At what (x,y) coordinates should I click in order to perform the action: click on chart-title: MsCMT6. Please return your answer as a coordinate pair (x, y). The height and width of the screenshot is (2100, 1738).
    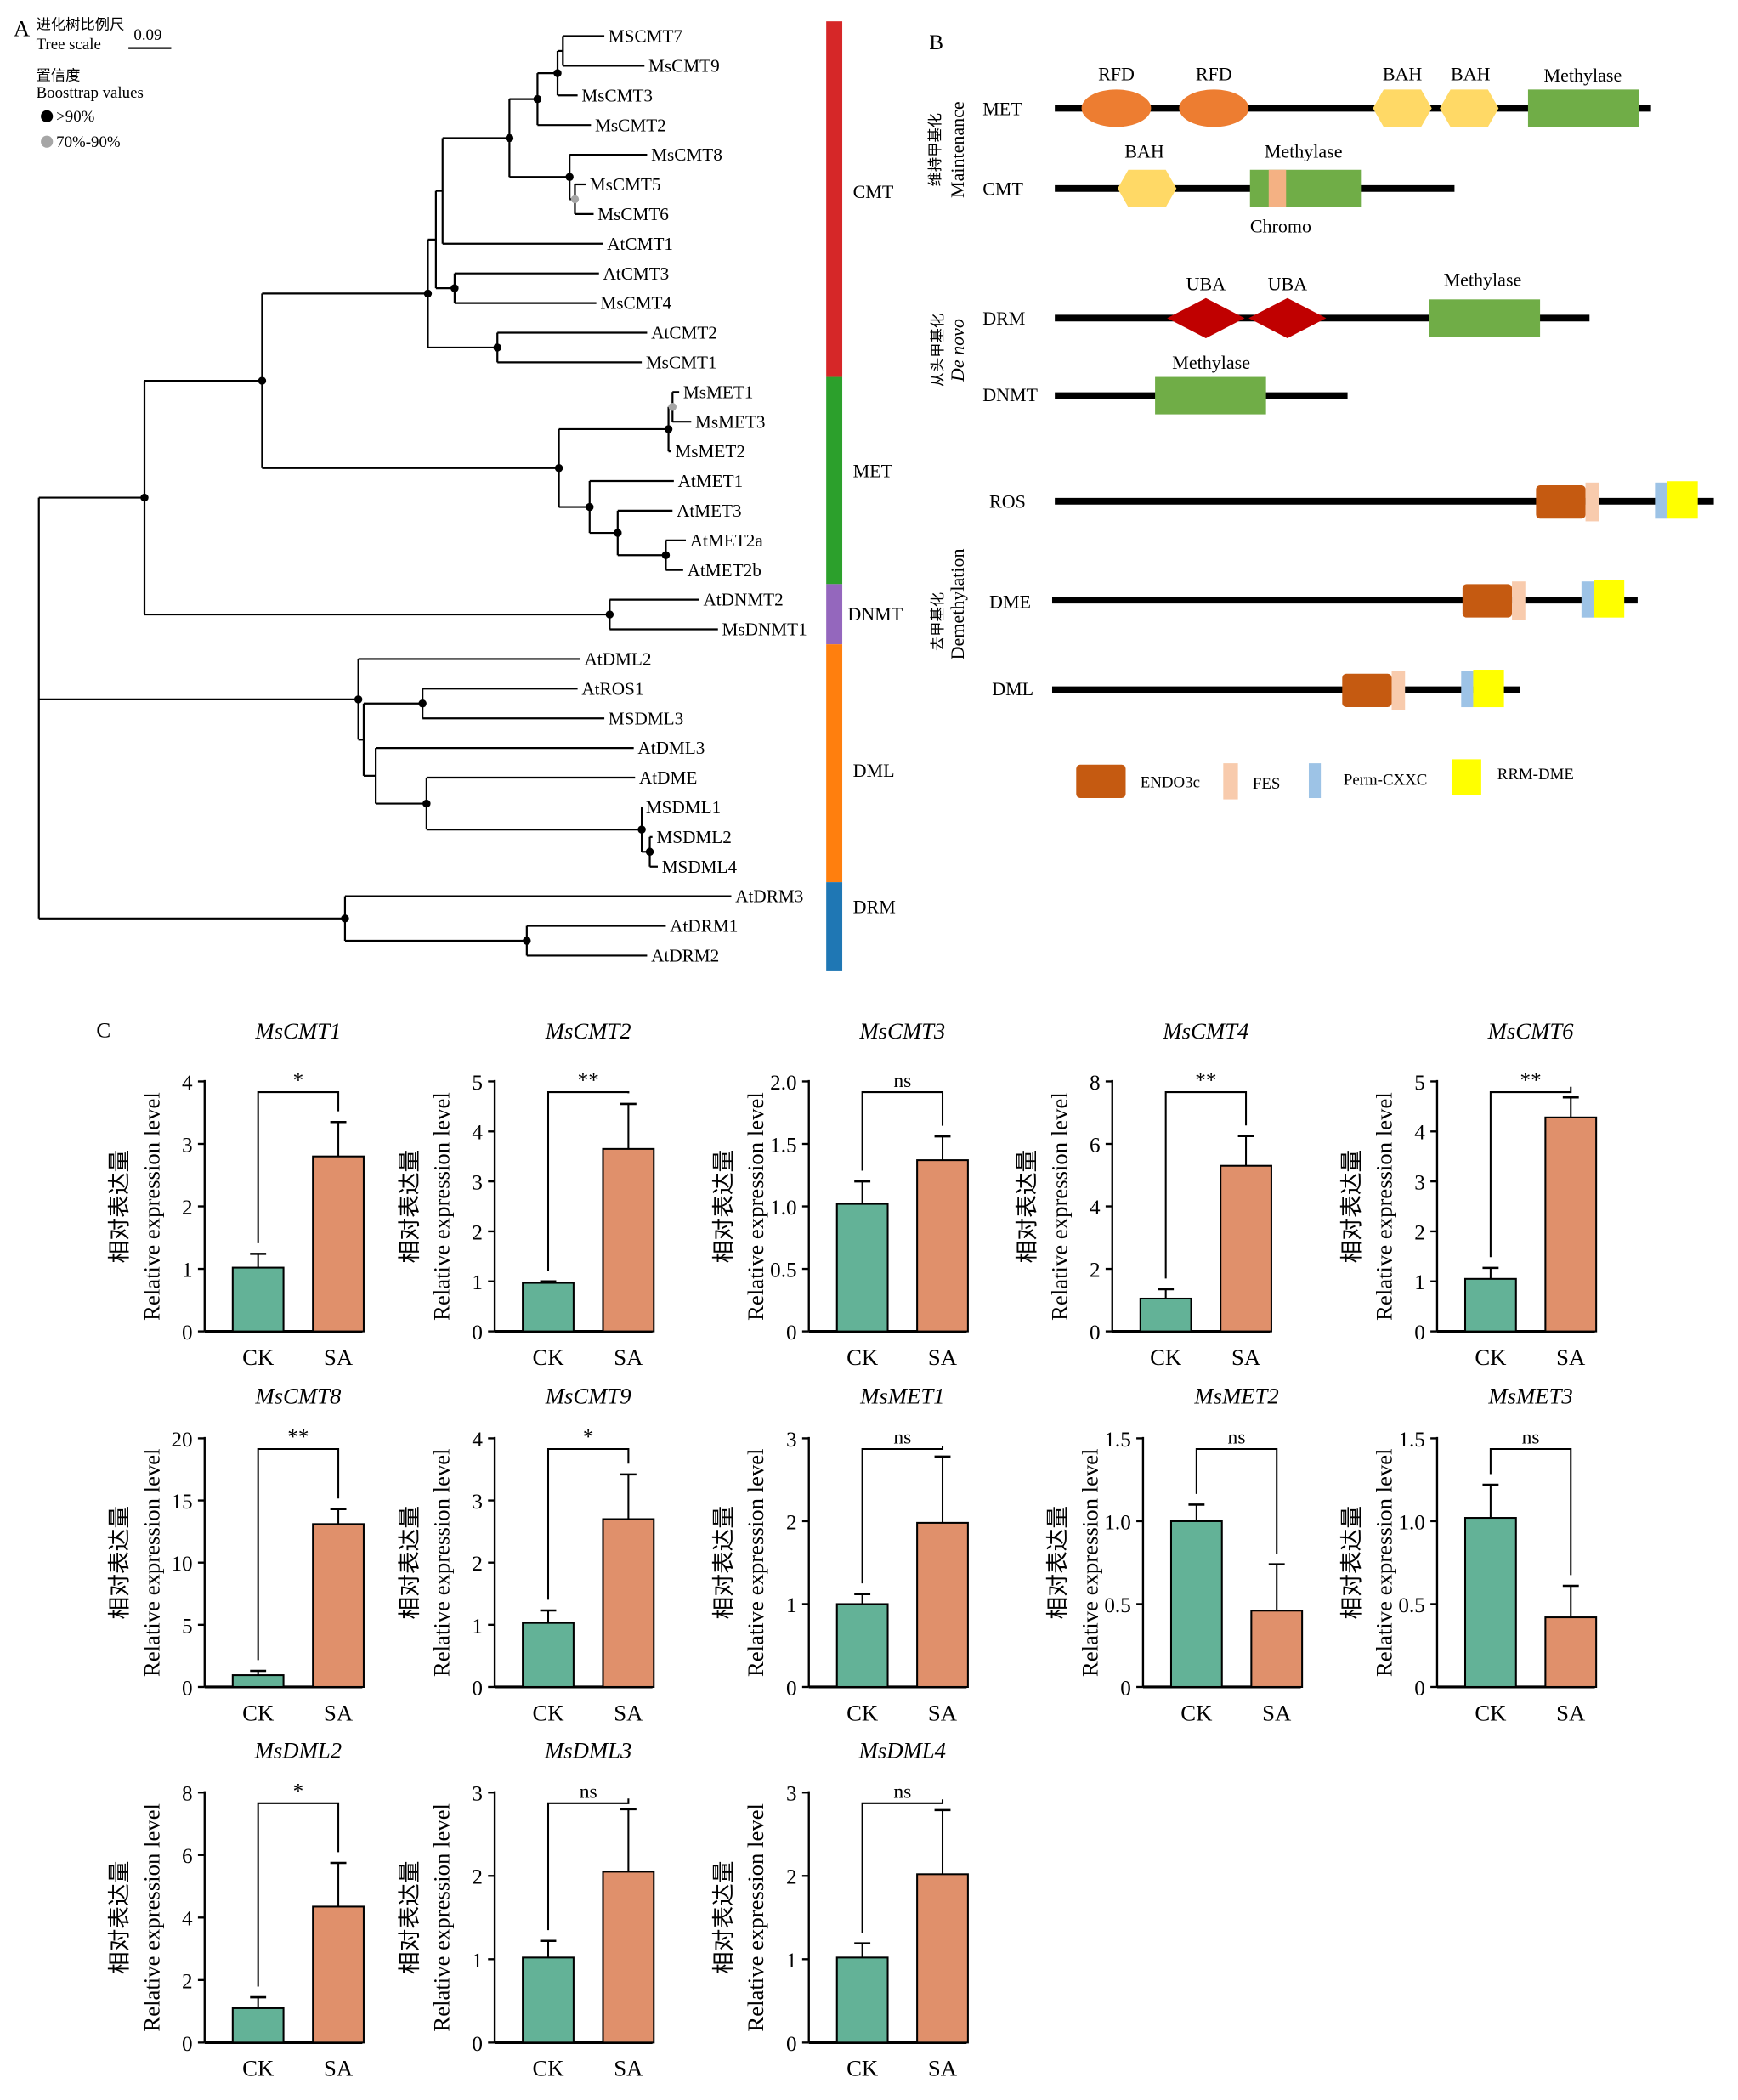
    Looking at the image, I should click on (1531, 1031).